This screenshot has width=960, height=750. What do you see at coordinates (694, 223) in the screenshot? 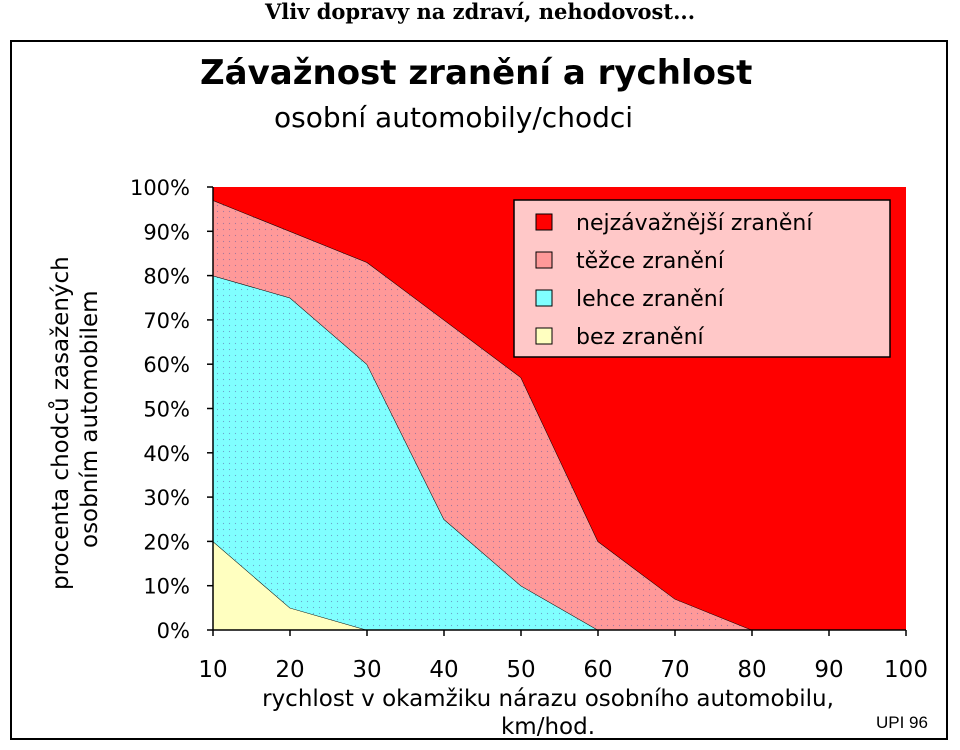
I see `legend-label: nejzávažnější zranění` at bounding box center [694, 223].